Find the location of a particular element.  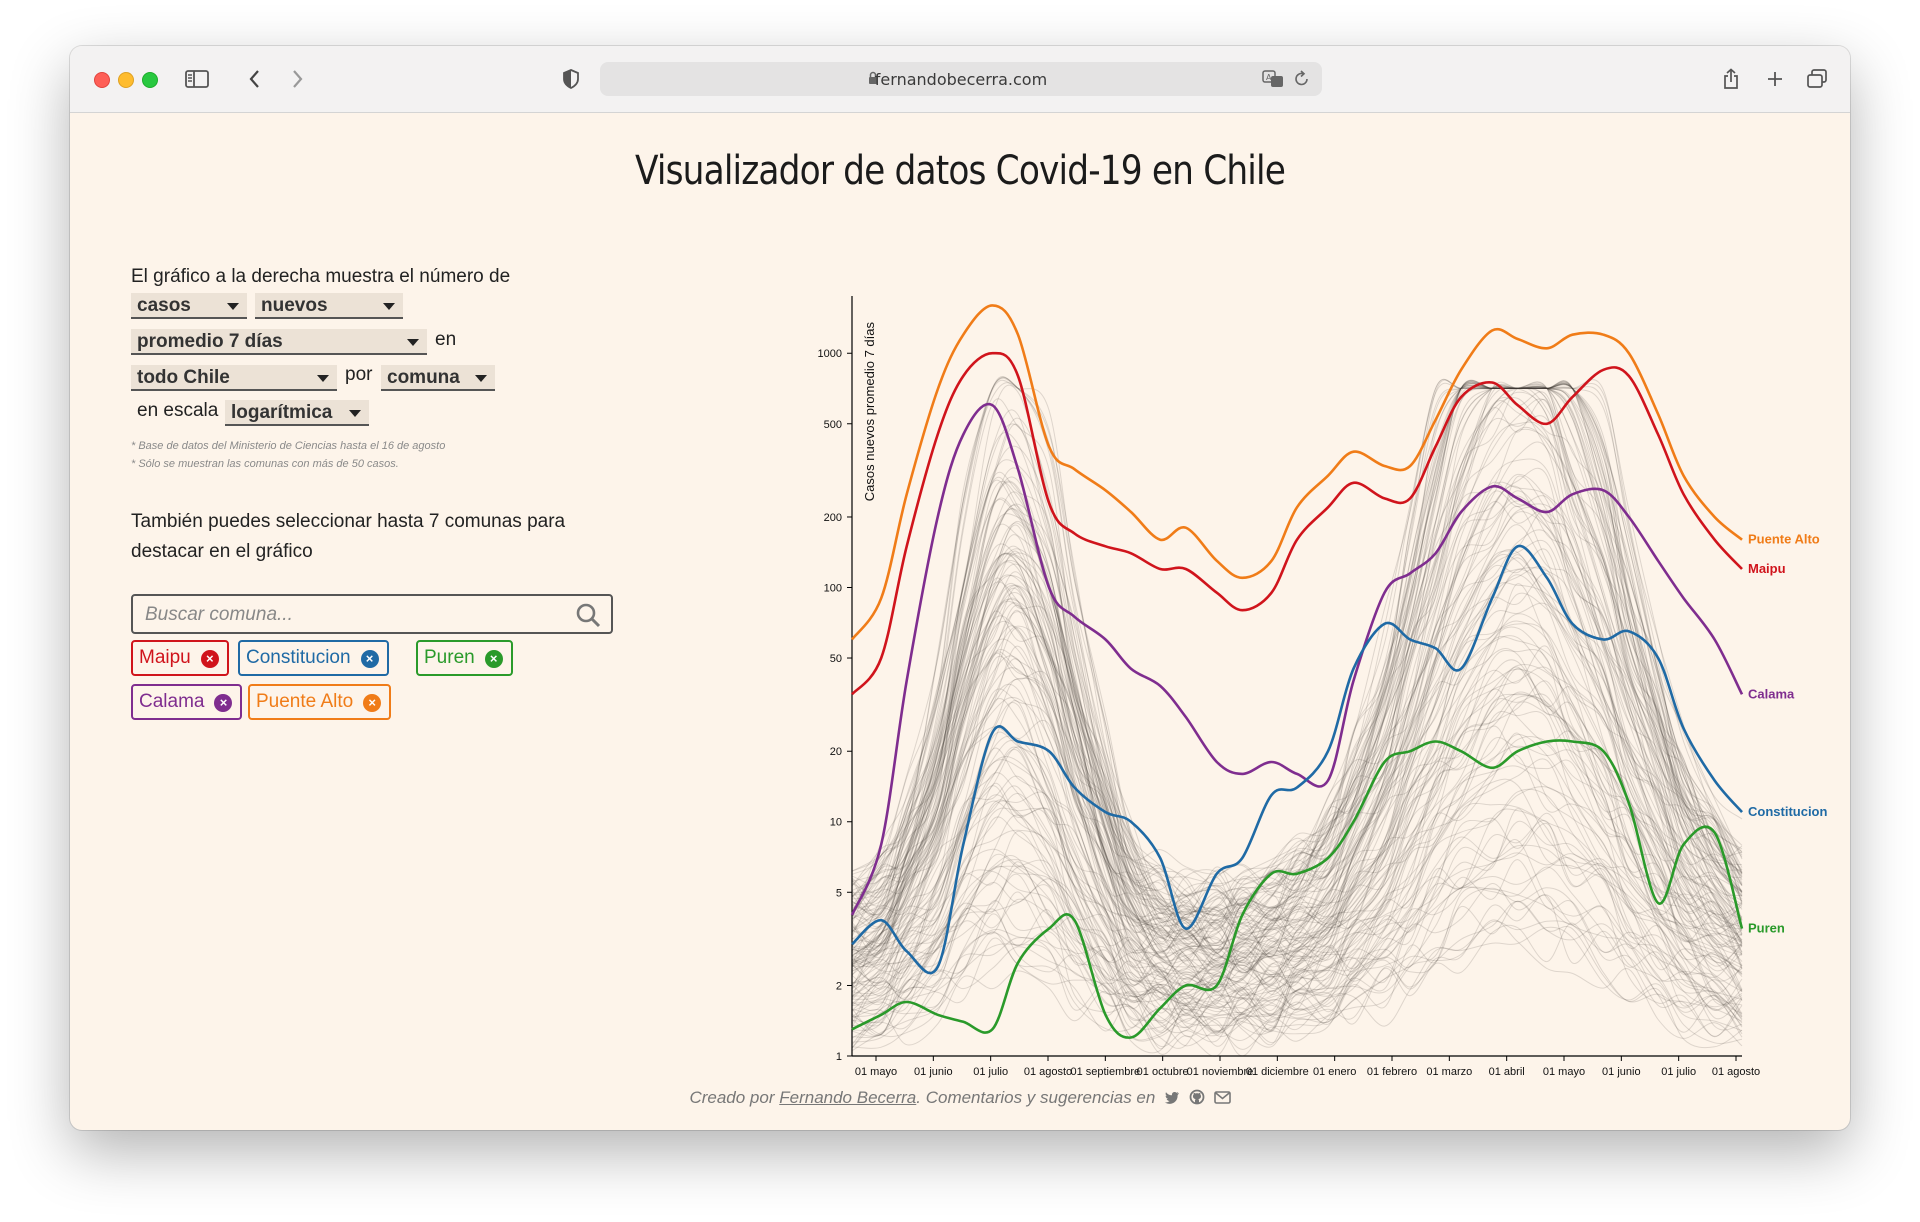

region-value: todo Chile is located at coordinates (183, 377).